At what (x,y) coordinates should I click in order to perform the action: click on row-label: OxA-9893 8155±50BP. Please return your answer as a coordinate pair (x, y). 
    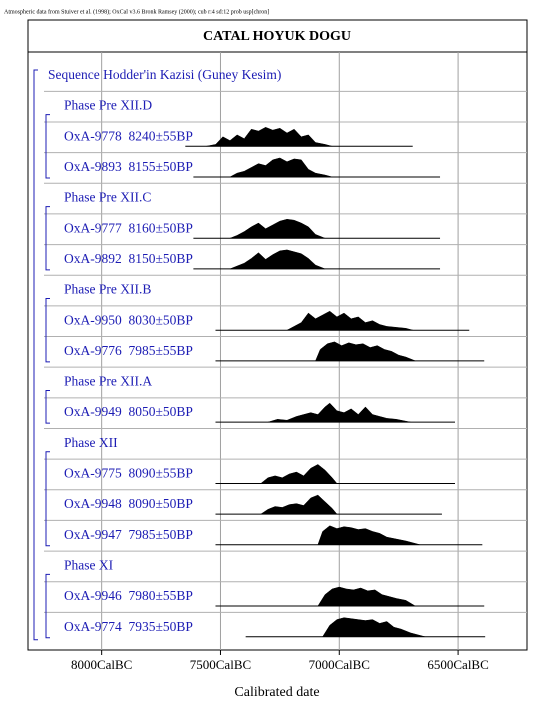
    Looking at the image, I should click on (128, 166).